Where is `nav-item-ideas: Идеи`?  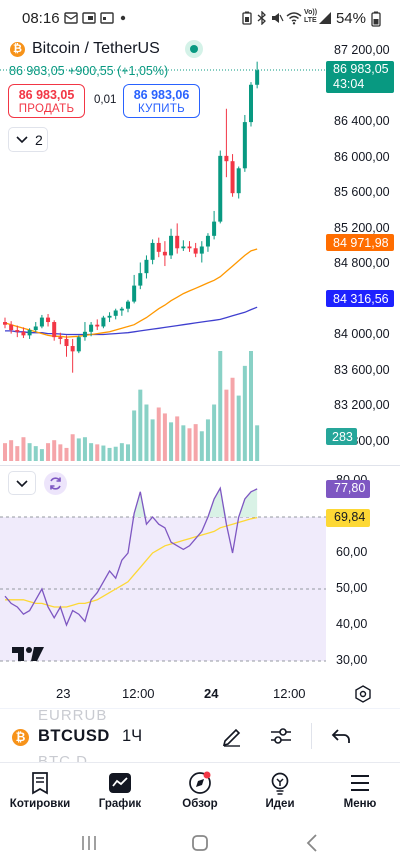
nav-item-ideas: Идеи is located at coordinates (280, 793).